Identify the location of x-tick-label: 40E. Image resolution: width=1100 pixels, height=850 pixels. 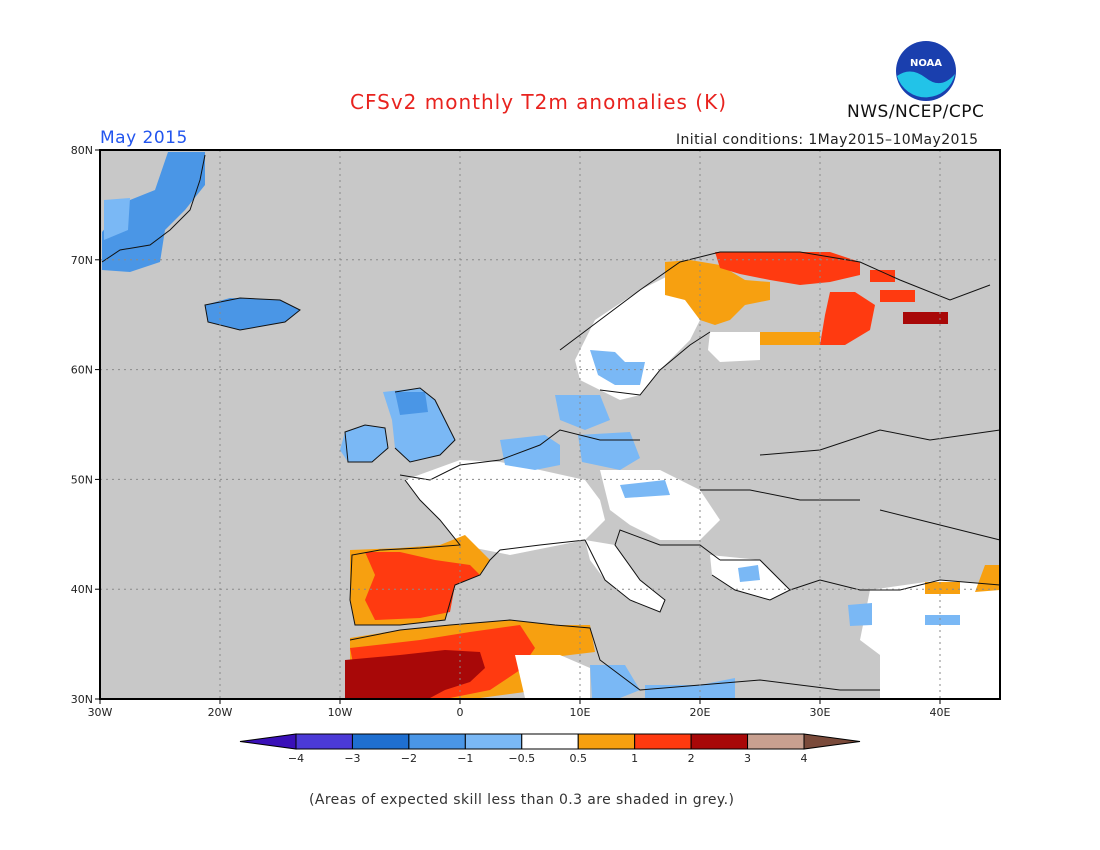
(940, 712).